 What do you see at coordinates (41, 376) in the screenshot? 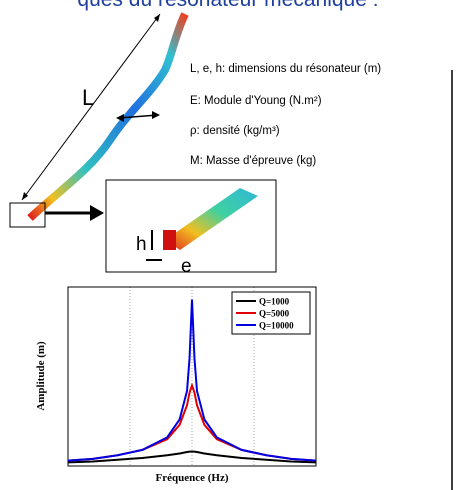
I see `y-axis-label: Amplitude (m)` at bounding box center [41, 376].